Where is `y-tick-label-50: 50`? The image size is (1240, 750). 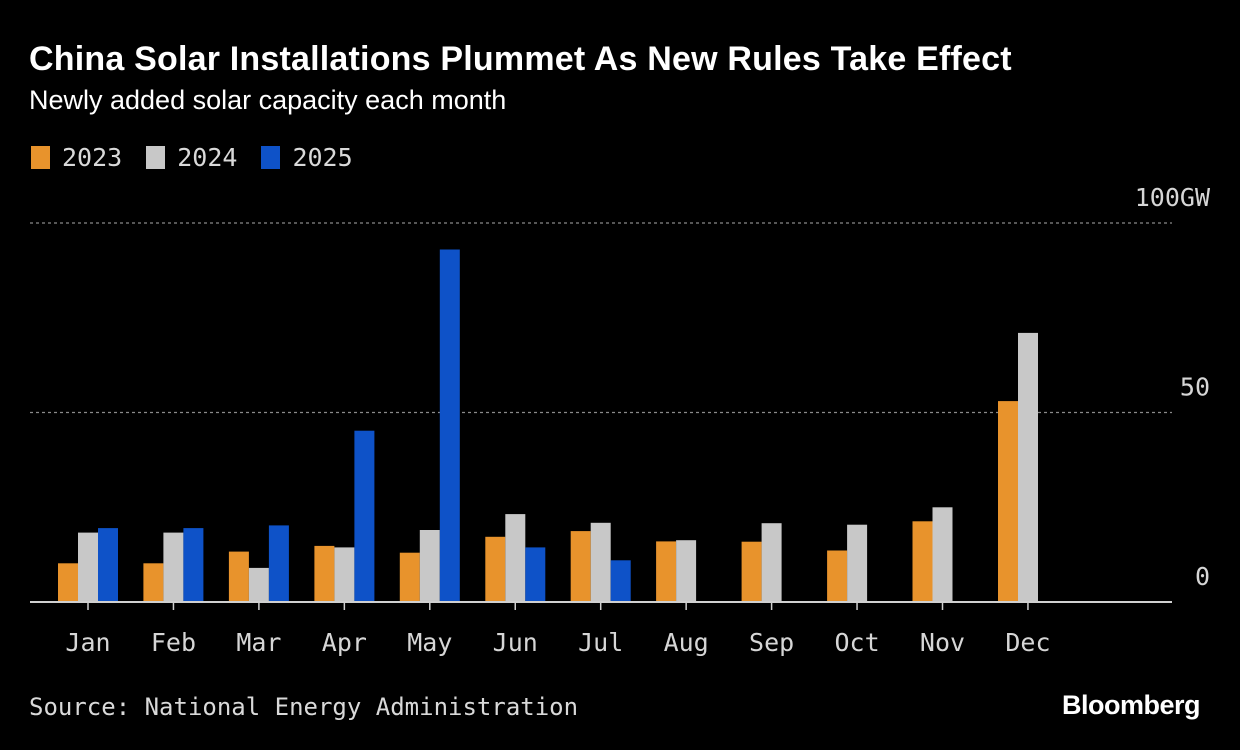 y-tick-label-50: 50 is located at coordinates (1195, 387).